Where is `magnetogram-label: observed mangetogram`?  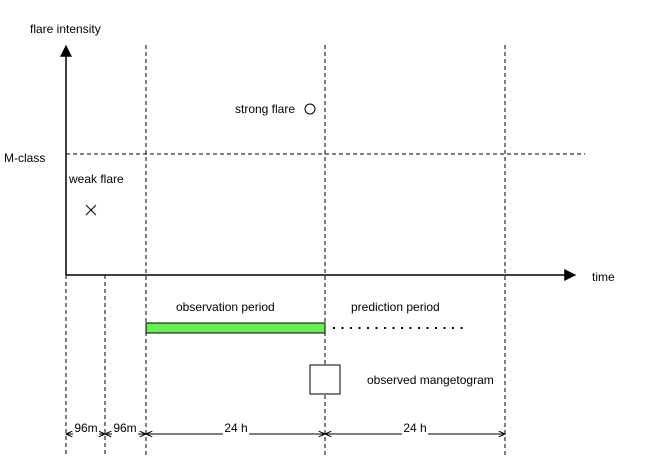
magnetogram-label: observed mangetogram is located at coordinates (430, 380).